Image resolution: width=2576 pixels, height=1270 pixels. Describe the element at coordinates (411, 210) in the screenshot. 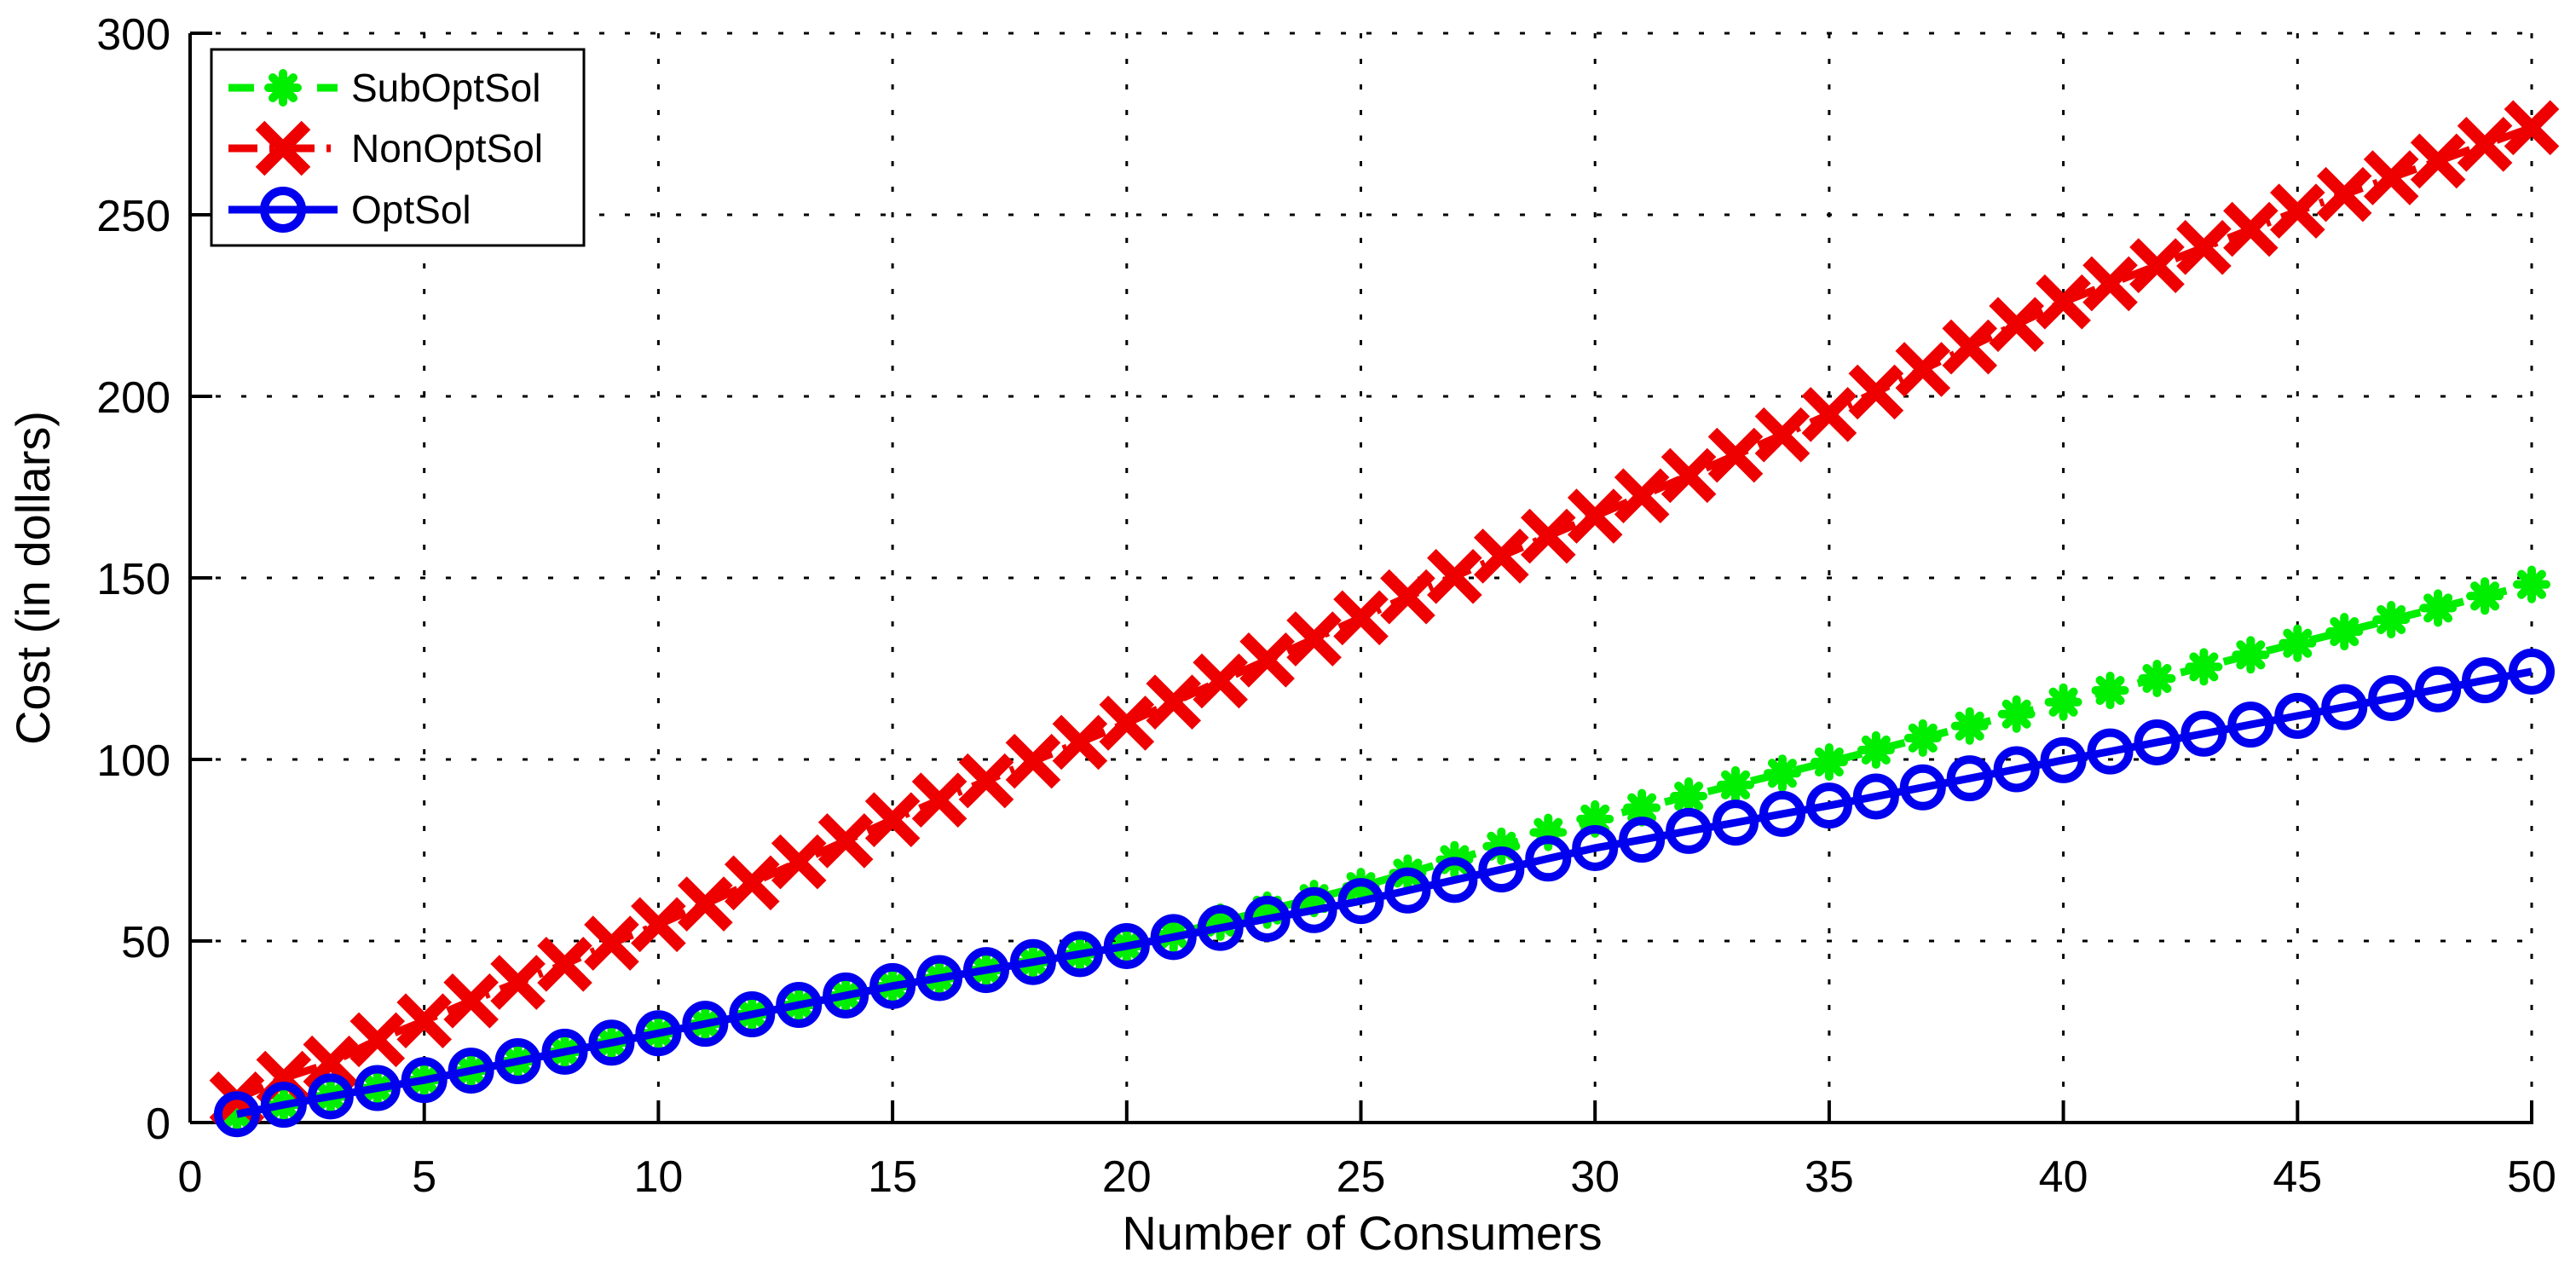

I see `legend-label-optsol: OptSol` at that location.